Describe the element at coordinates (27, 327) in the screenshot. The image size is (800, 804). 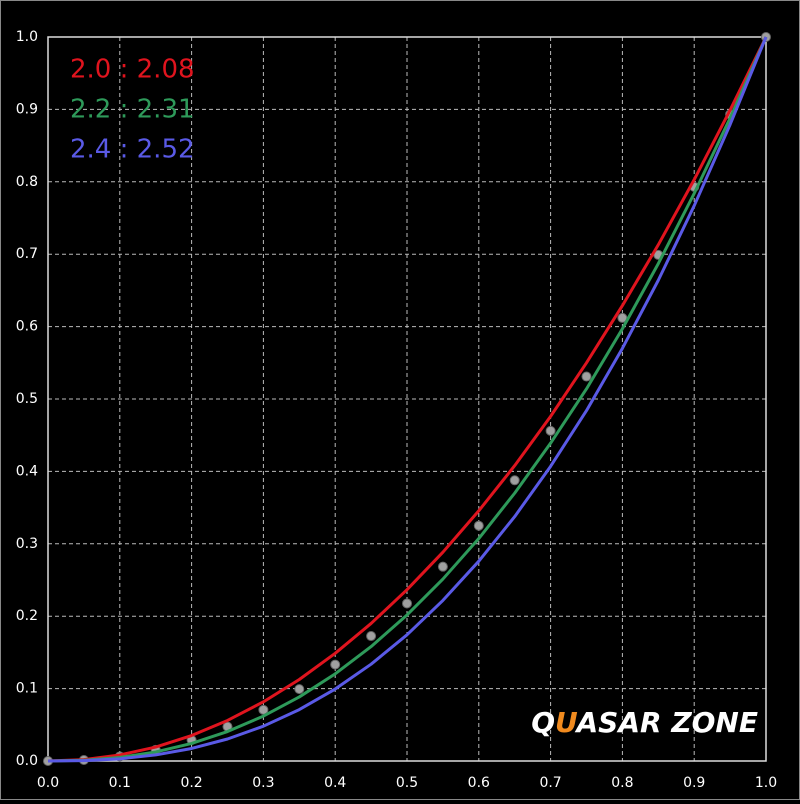
I see `y-tick-label: 0.6` at that location.